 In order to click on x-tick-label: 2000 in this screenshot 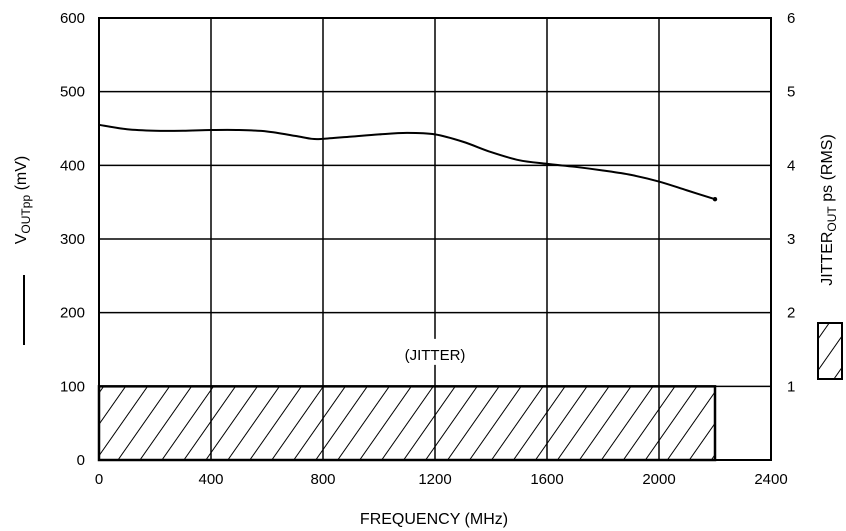, I will do `click(658, 479)`.